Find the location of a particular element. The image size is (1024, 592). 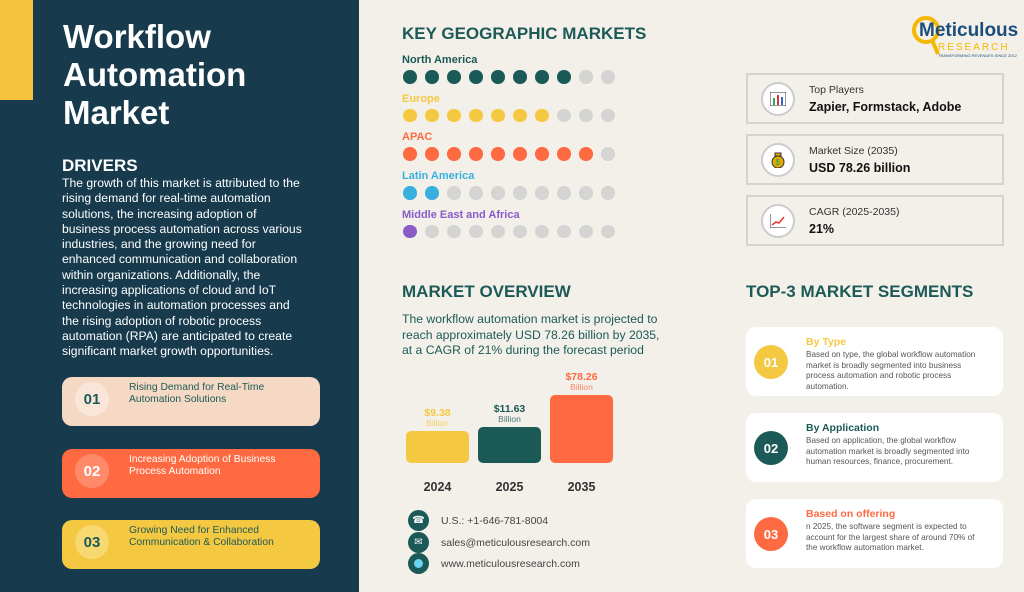

contact-phone: ☎ U.S.: +1-646-781-8004 is located at coordinates (478, 520).